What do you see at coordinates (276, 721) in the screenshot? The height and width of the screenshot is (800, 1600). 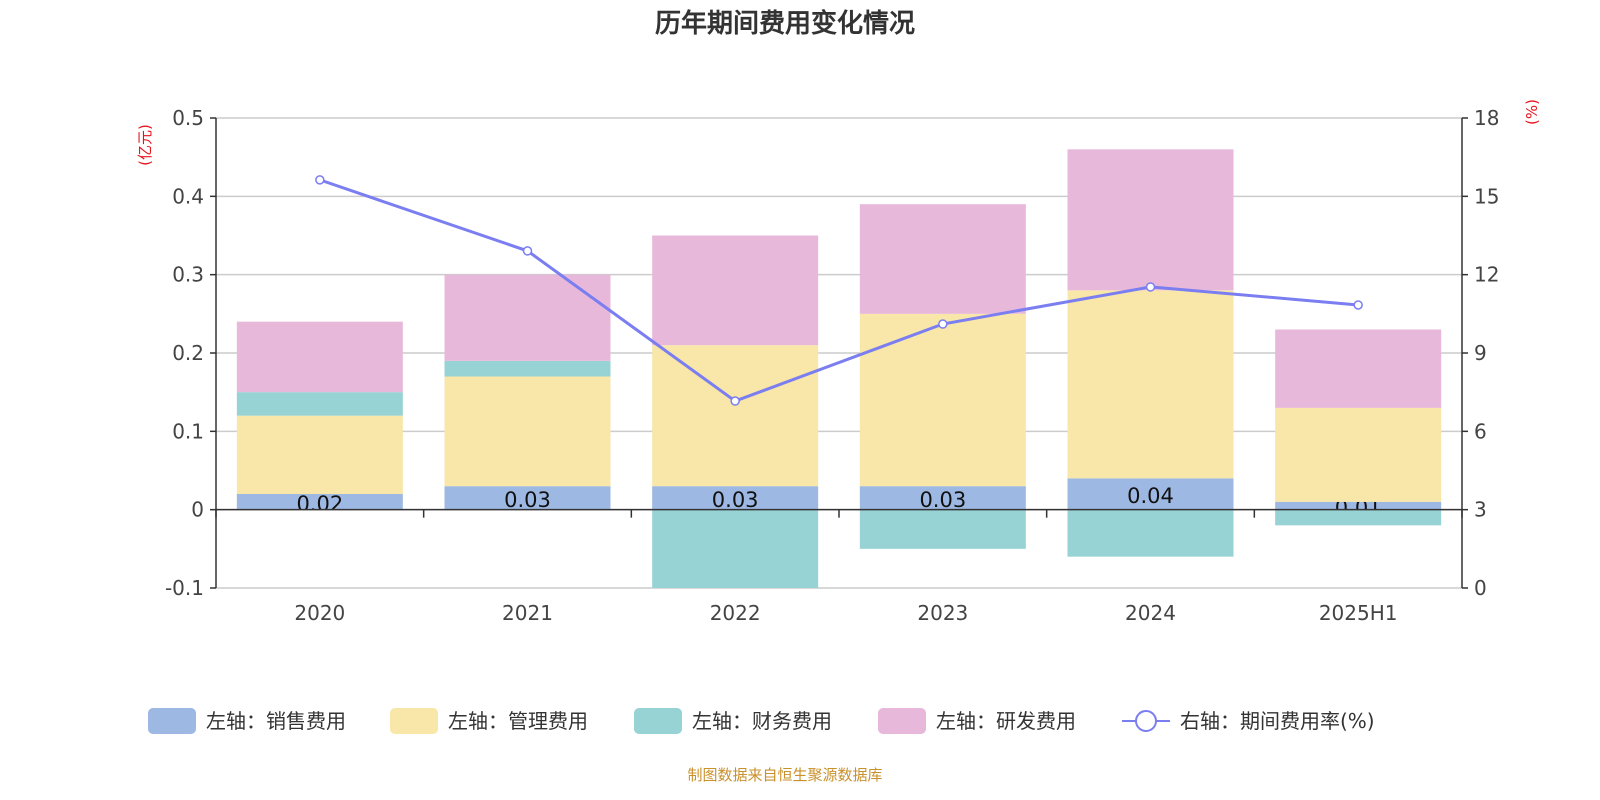 I see `legend-label: 左轴：销售费用` at bounding box center [276, 721].